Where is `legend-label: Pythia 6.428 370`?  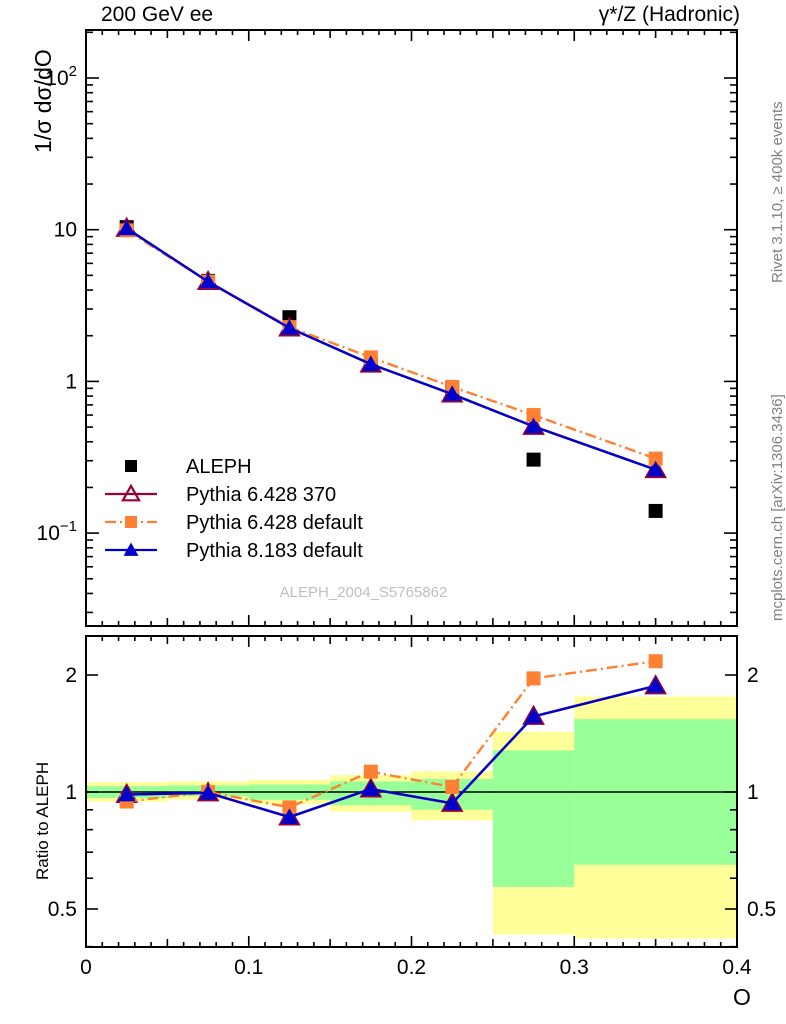 legend-label: Pythia 6.428 370 is located at coordinates (261, 495).